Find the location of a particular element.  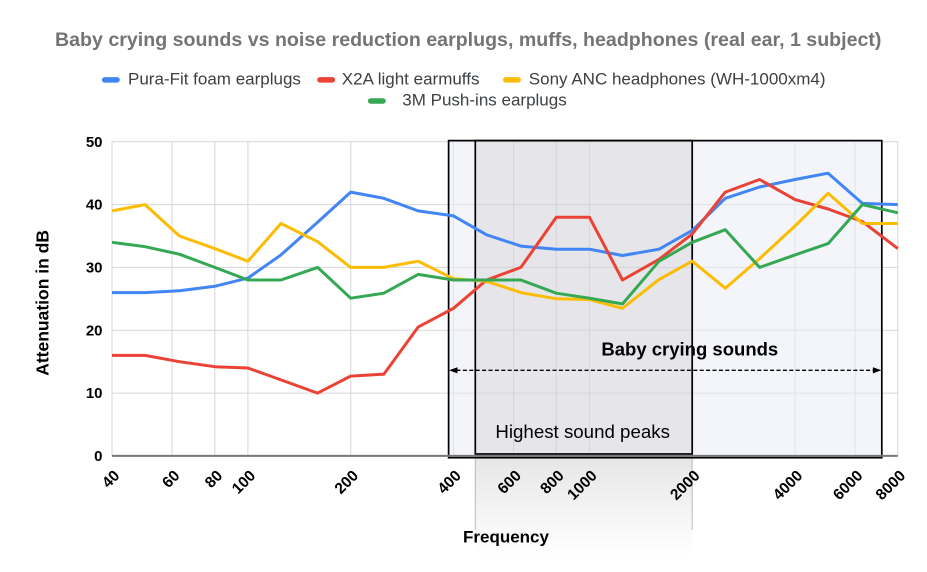

svg-text: 0 is located at coordinates (98, 456).